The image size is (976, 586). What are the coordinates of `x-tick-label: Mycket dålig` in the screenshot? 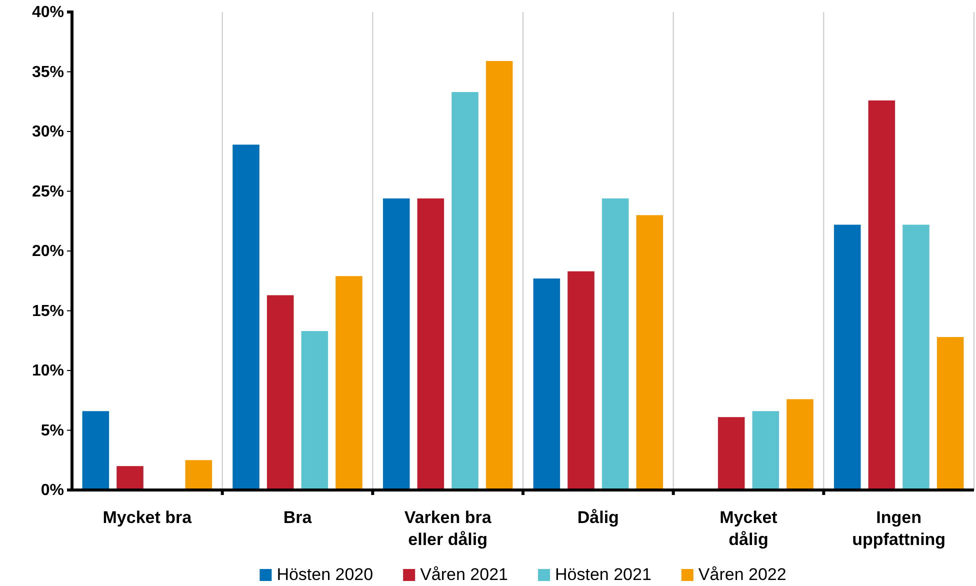 It's located at (749, 528).